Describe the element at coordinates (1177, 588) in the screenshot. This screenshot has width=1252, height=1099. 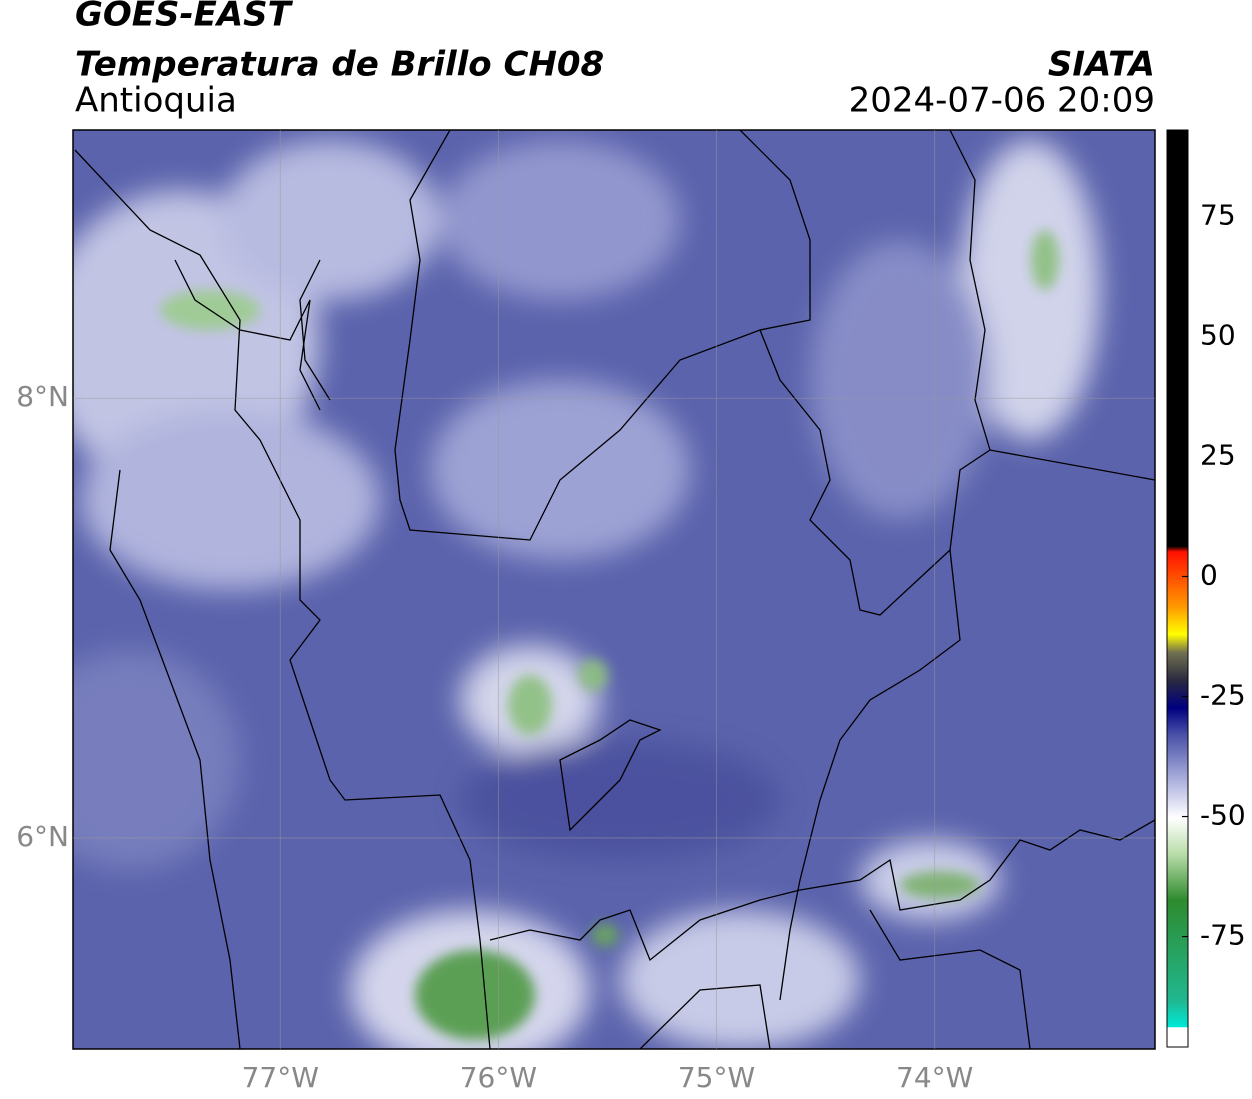
I see `colorbar` at that location.